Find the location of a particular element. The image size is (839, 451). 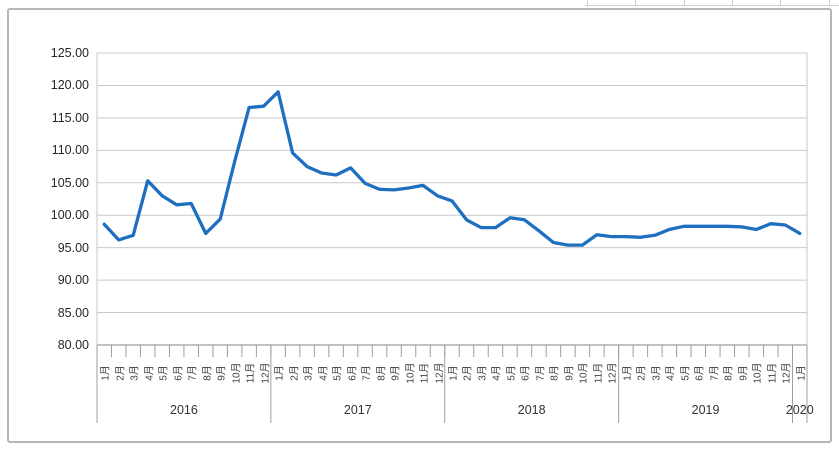

x-axis-year-label: 2018 is located at coordinates (531, 410).